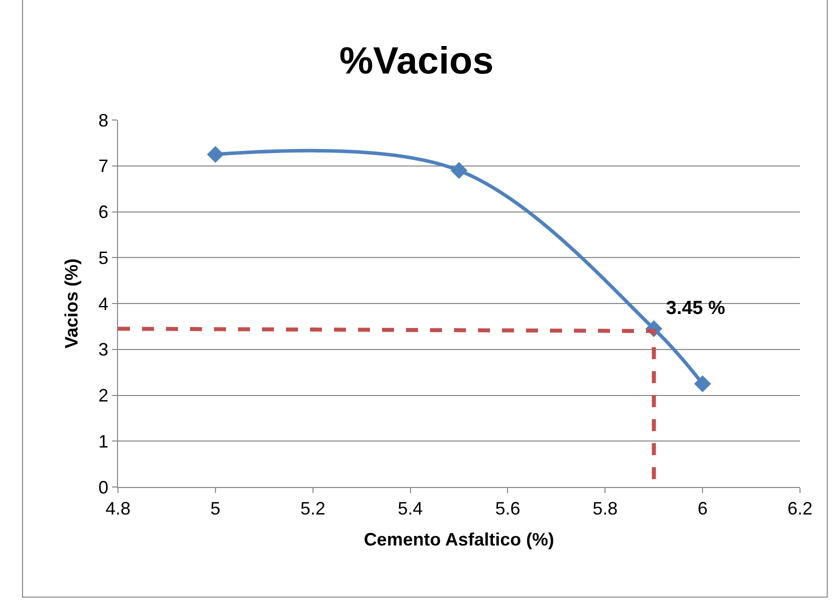  Describe the element at coordinates (103, 441) in the screenshot. I see `y-tick-label: 1` at that location.